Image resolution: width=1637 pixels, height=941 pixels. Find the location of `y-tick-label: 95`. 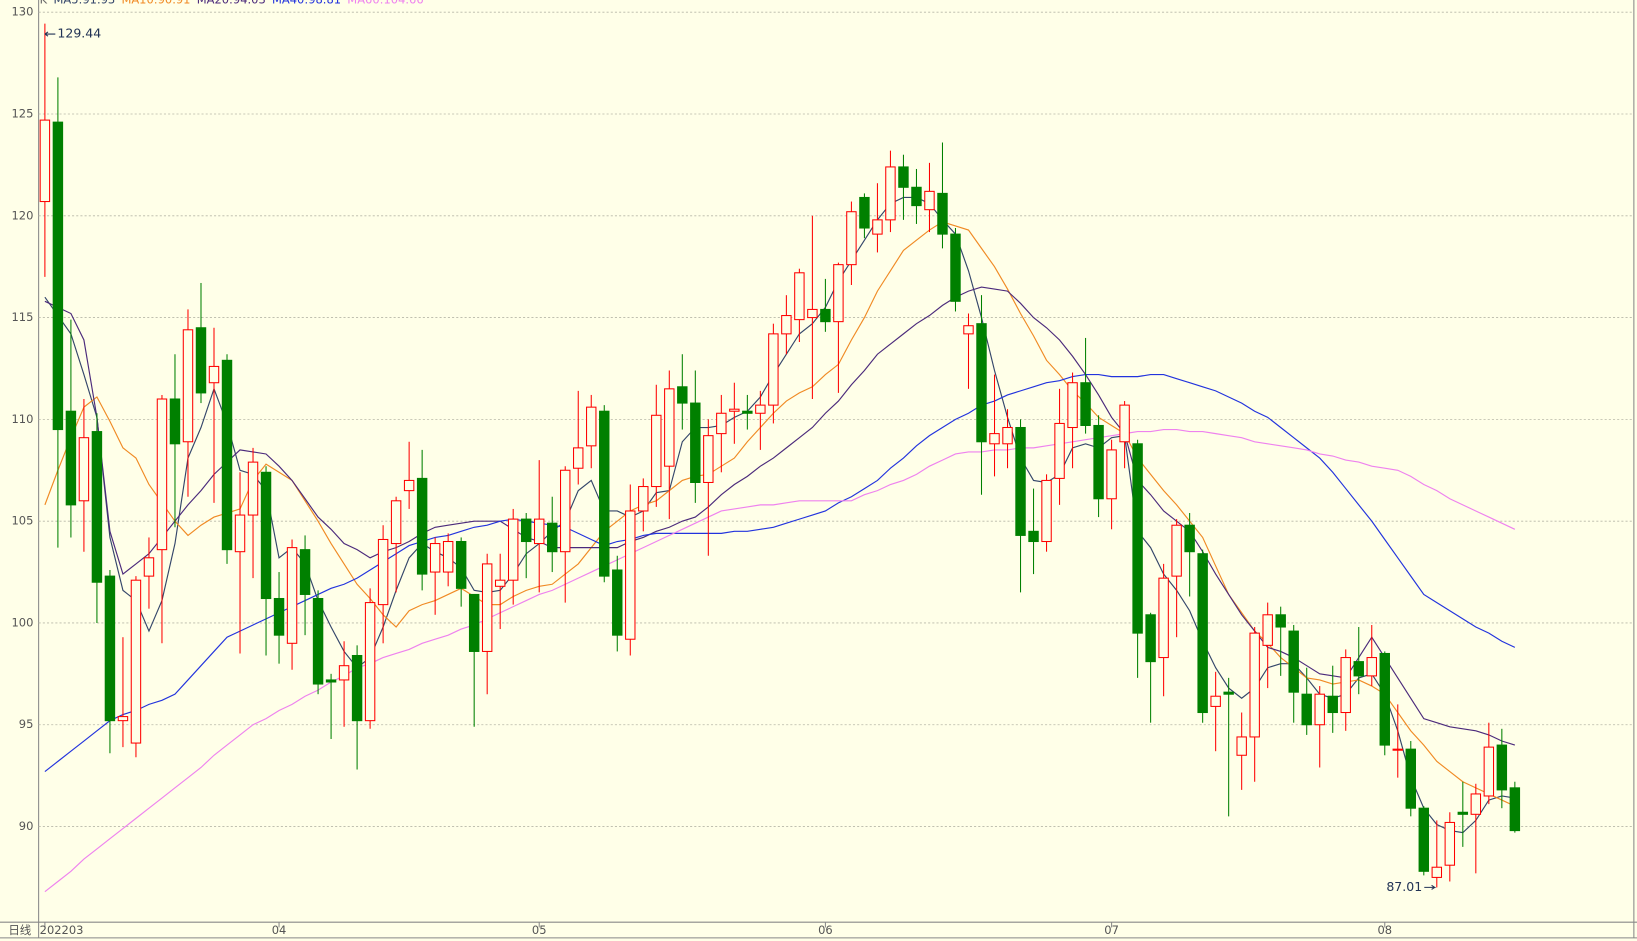

y-tick-label: 95 is located at coordinates (26, 724).